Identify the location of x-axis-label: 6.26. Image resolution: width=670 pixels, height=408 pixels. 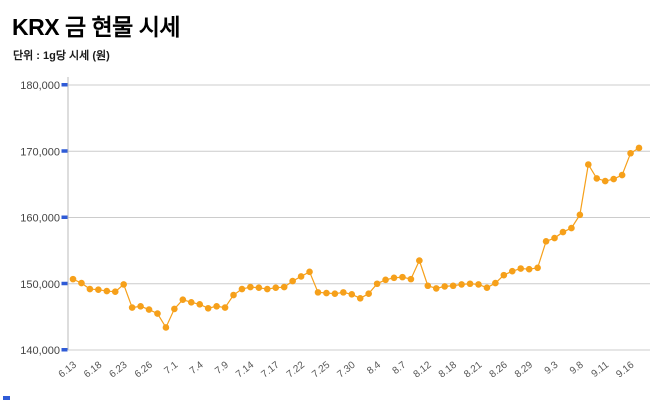
(144, 369).